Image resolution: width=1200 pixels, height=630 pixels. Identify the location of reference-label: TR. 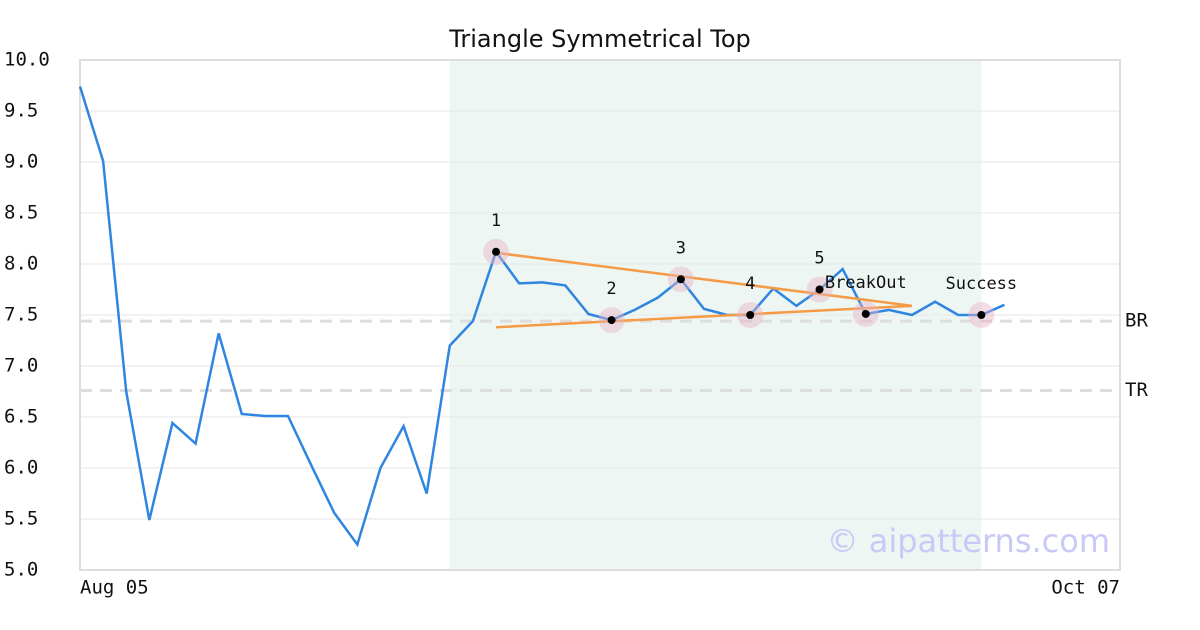
(1136, 390).